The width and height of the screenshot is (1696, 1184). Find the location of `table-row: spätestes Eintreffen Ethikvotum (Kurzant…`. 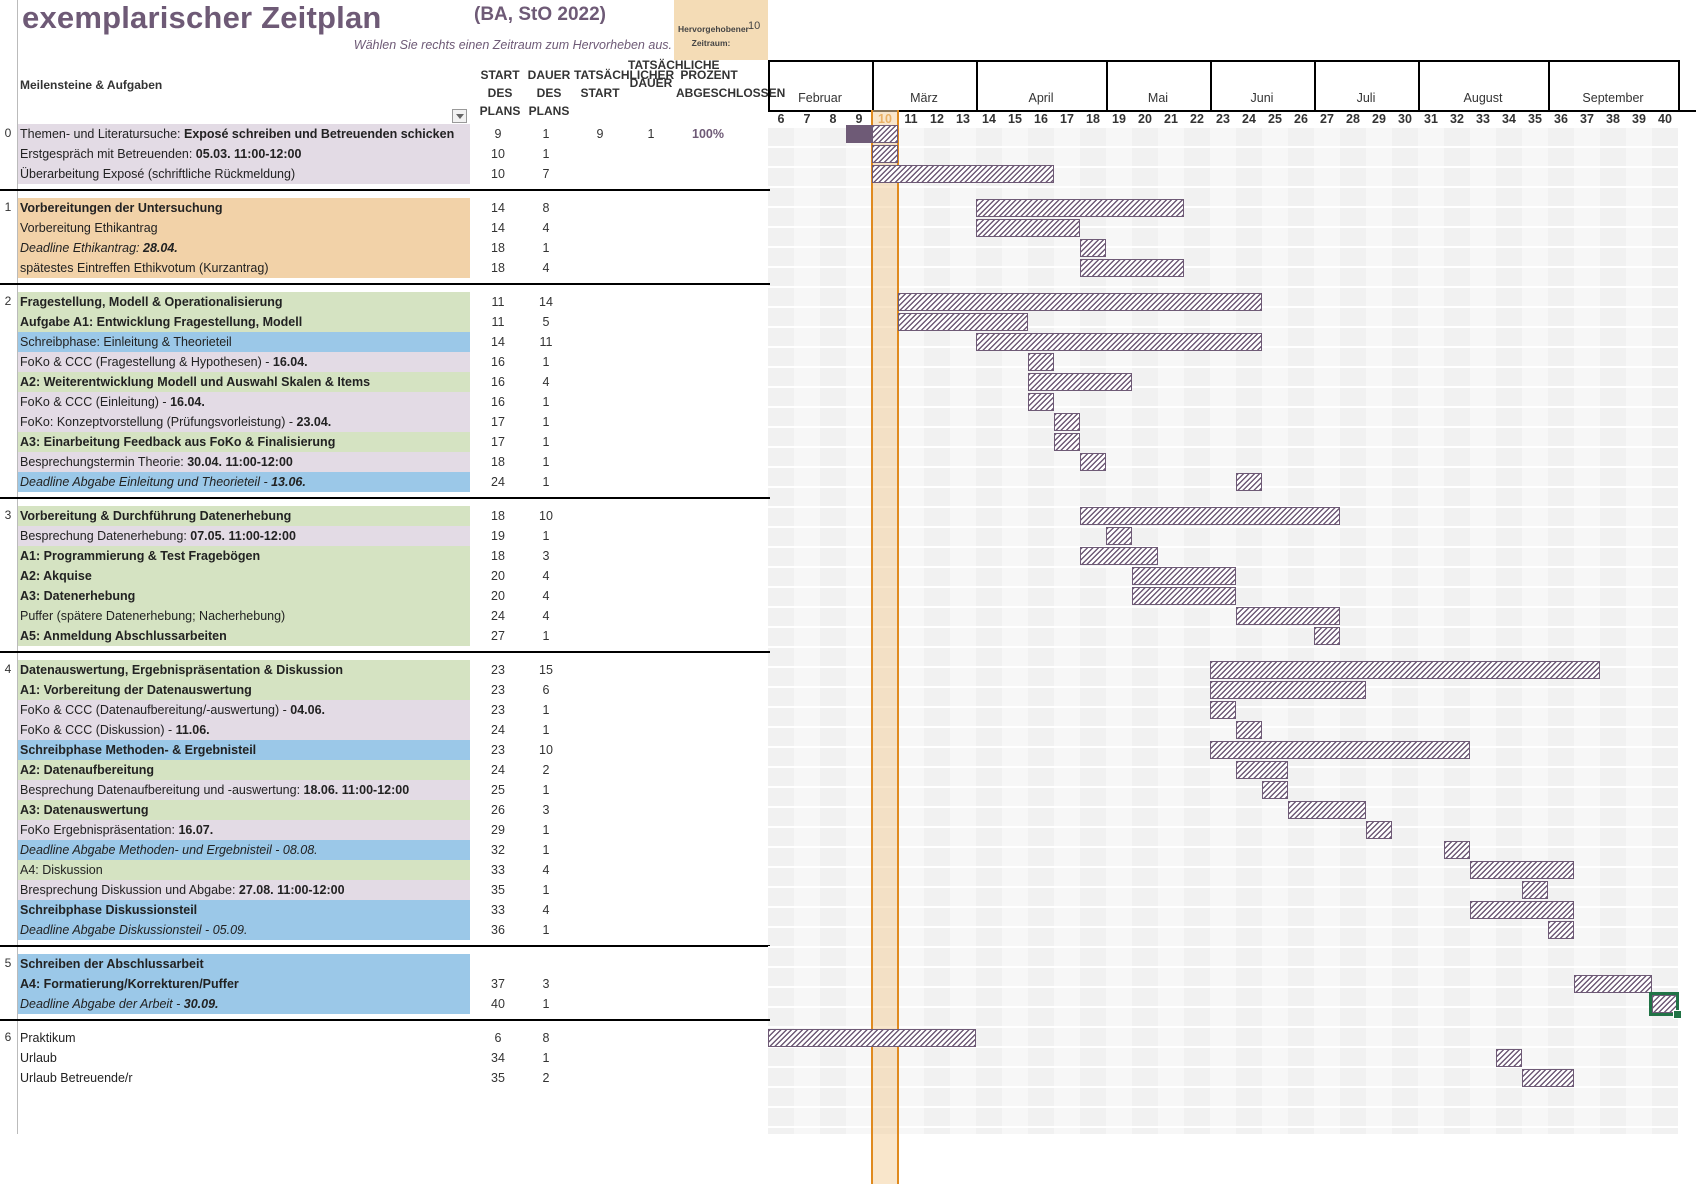

table-row: spätestes Eintreffen Ethikvotum (Kurzant… is located at coordinates (385, 268).